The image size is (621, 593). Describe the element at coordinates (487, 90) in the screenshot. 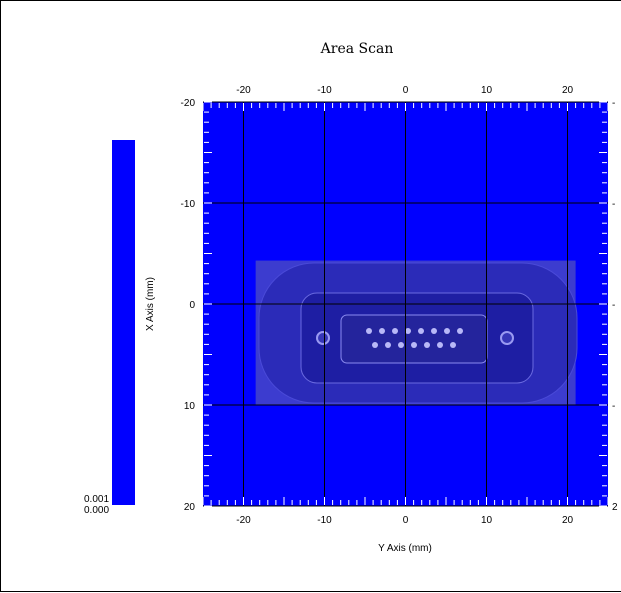

I see `x-tick-label-top: 10` at that location.